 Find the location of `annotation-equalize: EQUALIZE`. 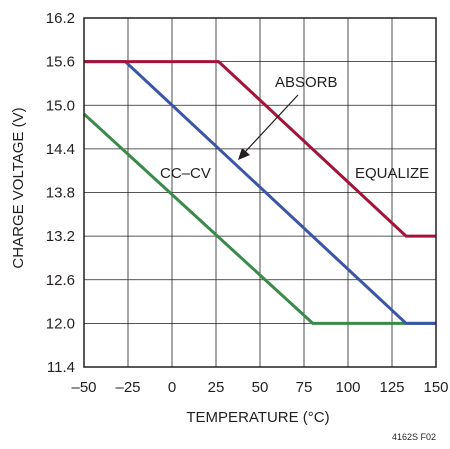

annotation-equalize: EQUALIZE is located at coordinates (392, 173).